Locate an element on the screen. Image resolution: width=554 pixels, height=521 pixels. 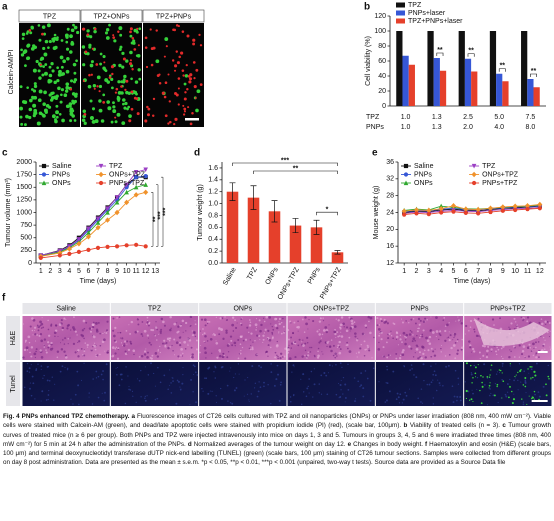
row-label: Tunel is located at coordinates (13, 384).